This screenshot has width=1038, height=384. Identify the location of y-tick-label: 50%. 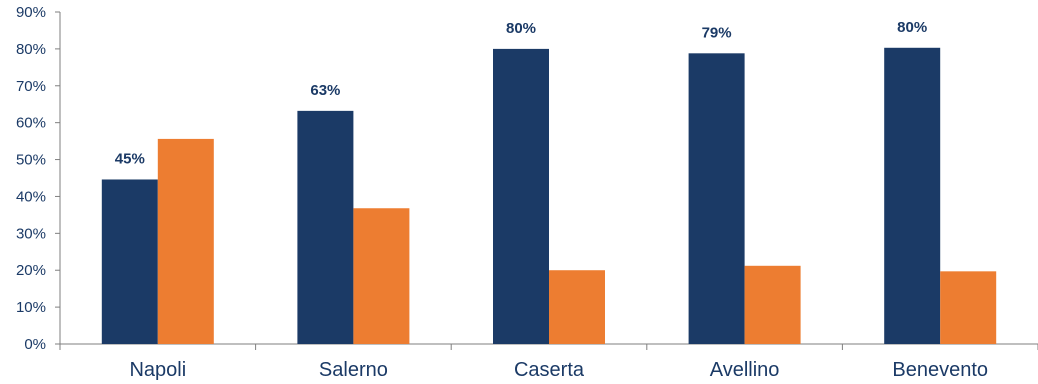
(31, 160).